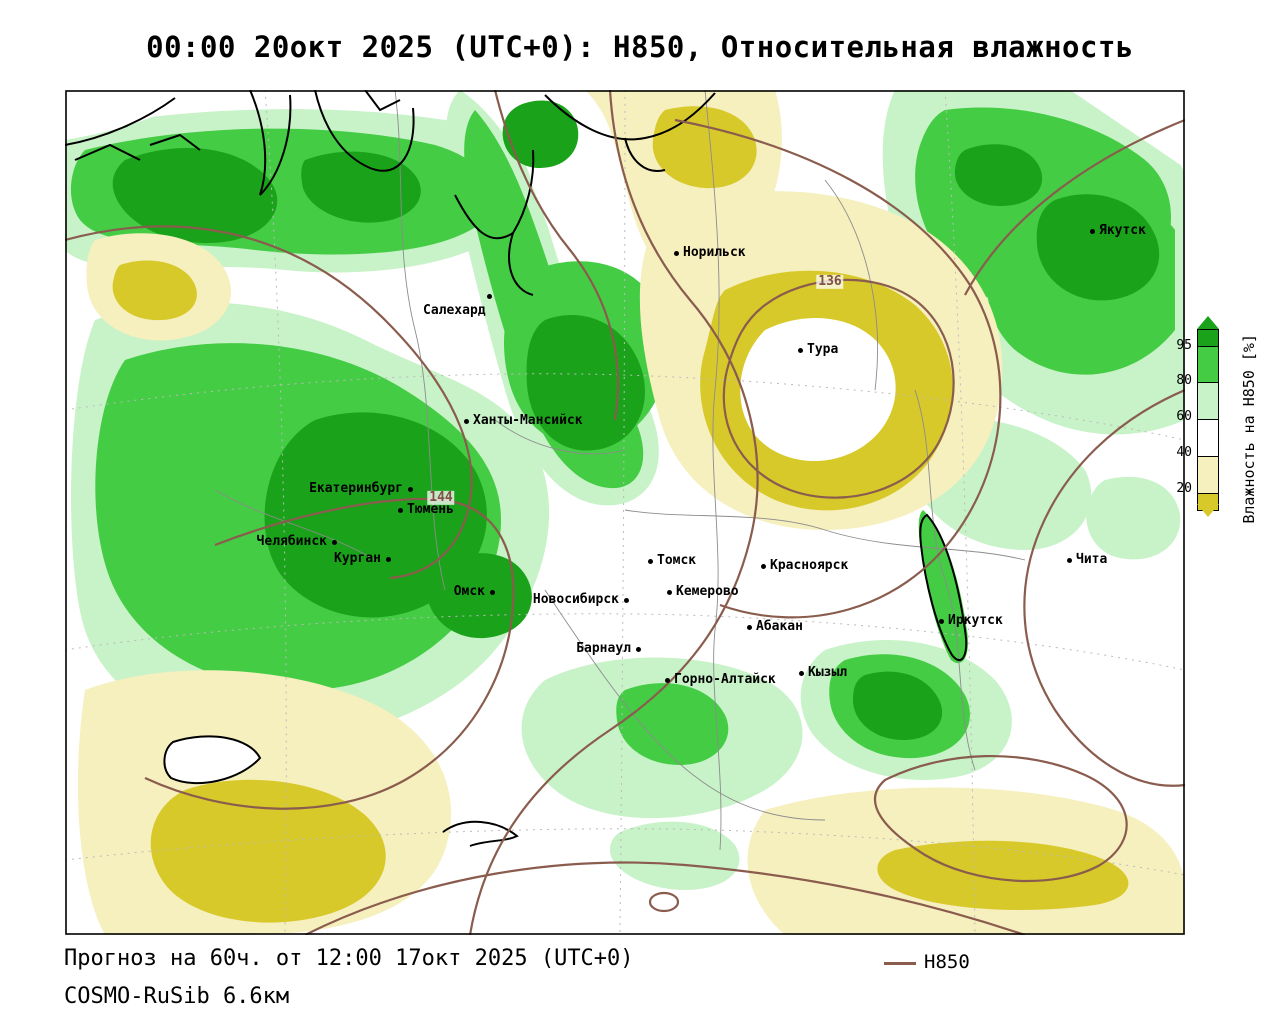 This screenshot has height=1024, width=1280. What do you see at coordinates (291, 541) in the screenshot?
I see `city-label: Челябинск` at bounding box center [291, 541].